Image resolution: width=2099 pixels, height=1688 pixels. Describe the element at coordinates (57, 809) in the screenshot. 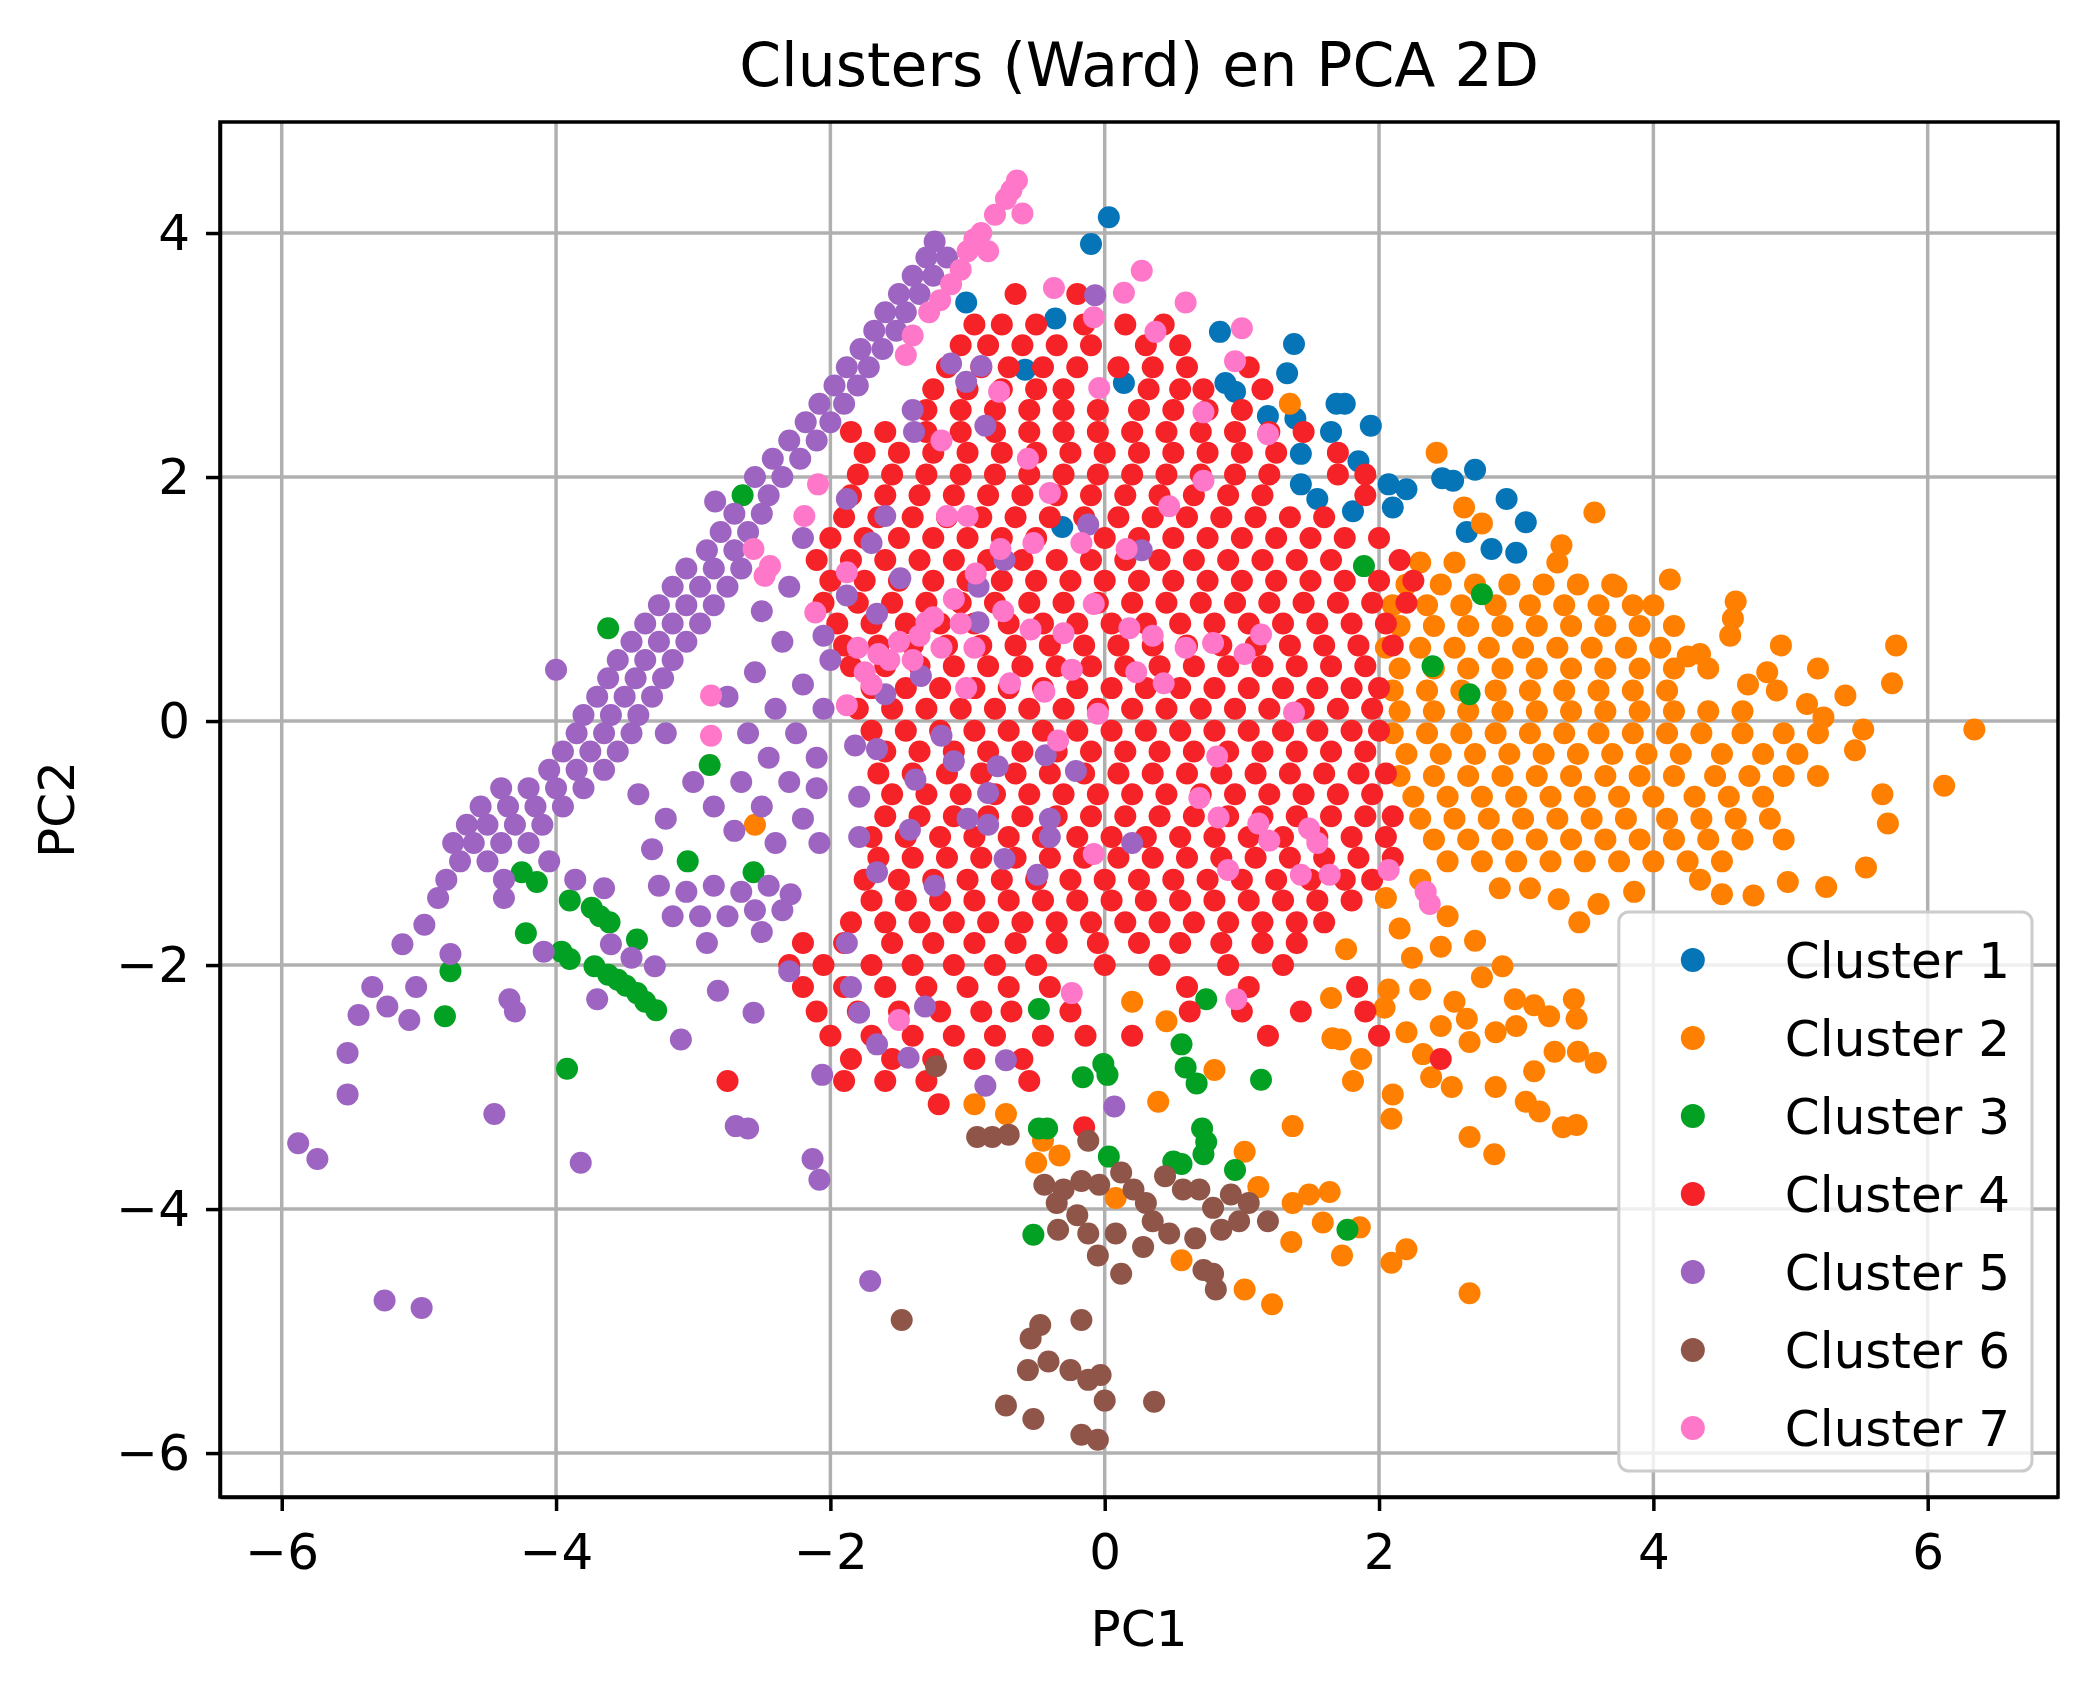

I see `y-axis-title: PC2` at that location.